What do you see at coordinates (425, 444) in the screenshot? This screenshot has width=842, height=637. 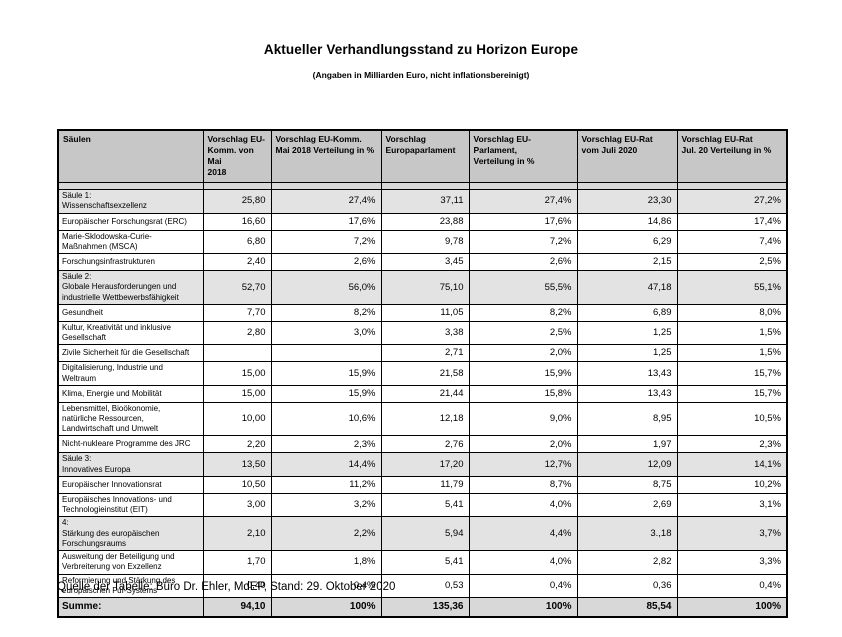 I see `cell-value: 2,76` at bounding box center [425, 444].